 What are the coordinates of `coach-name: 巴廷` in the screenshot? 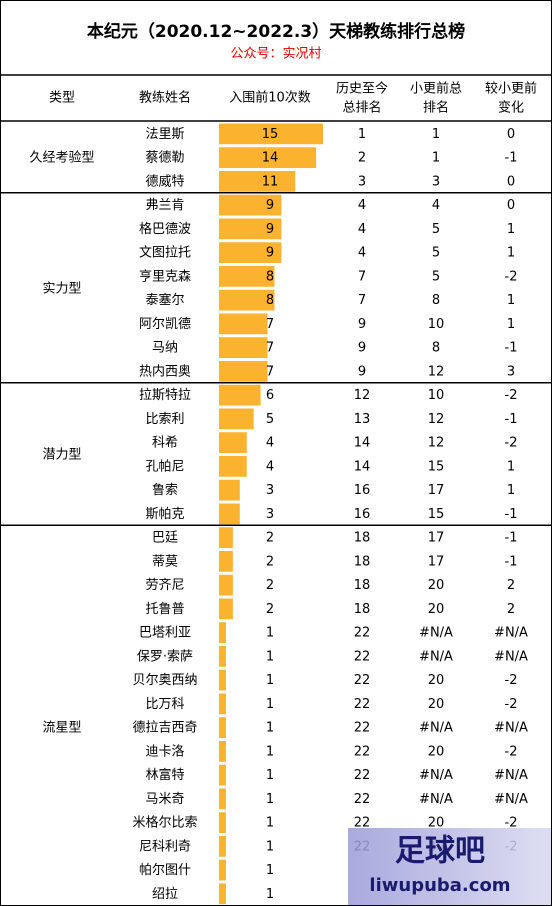 It's located at (165, 538).